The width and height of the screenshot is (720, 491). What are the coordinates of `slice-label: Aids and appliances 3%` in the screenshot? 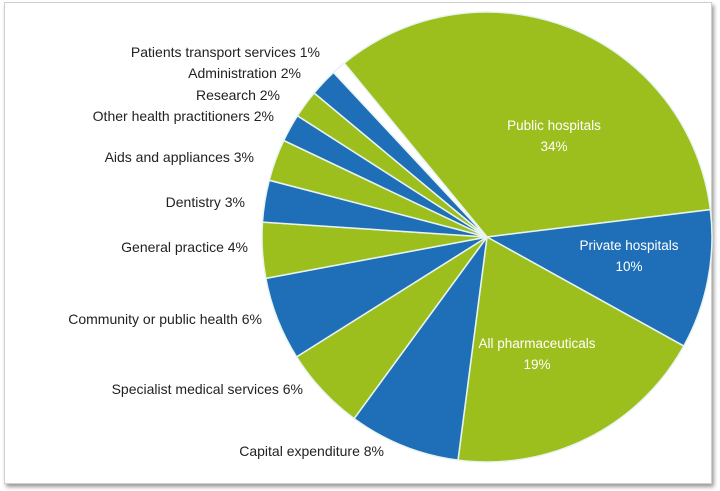 It's located at (179, 157).